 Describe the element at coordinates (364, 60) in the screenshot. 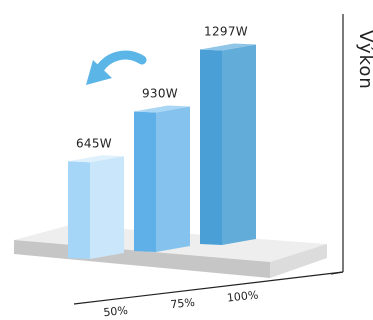

I see `y-axis-title: Výkon` at that location.